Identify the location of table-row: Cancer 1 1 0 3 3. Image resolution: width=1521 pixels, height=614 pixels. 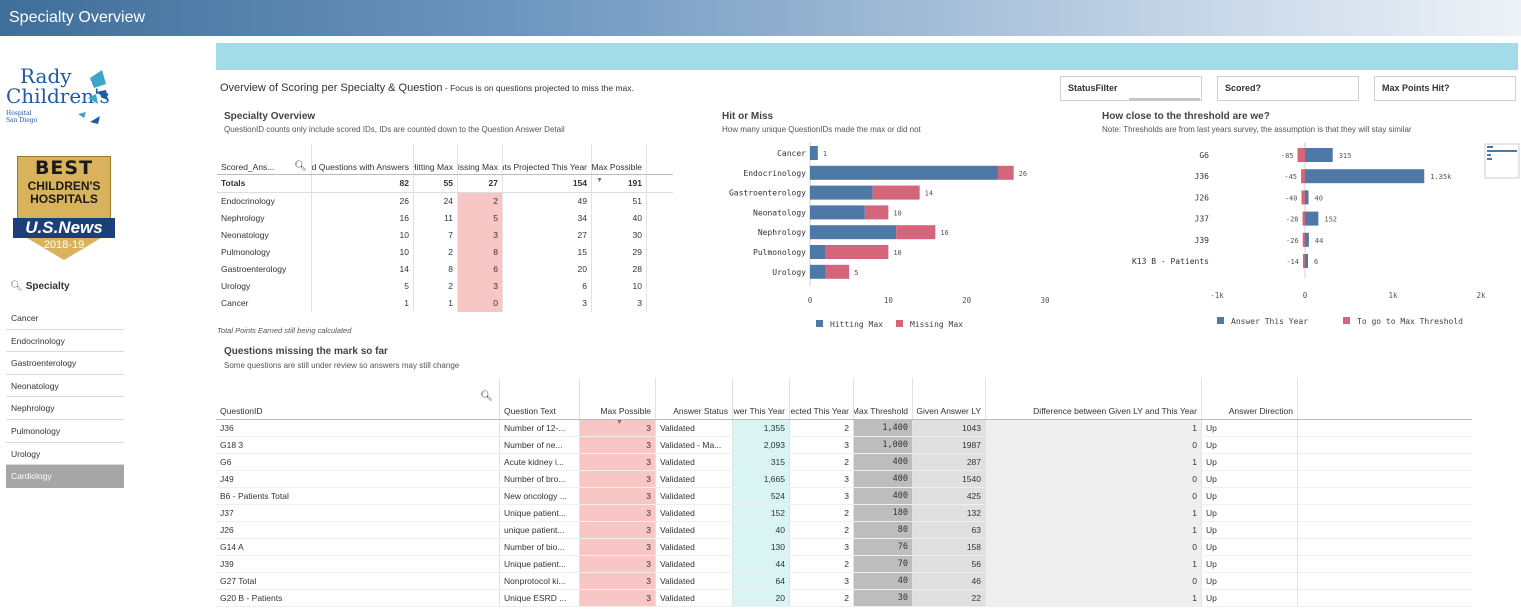
(445, 303).